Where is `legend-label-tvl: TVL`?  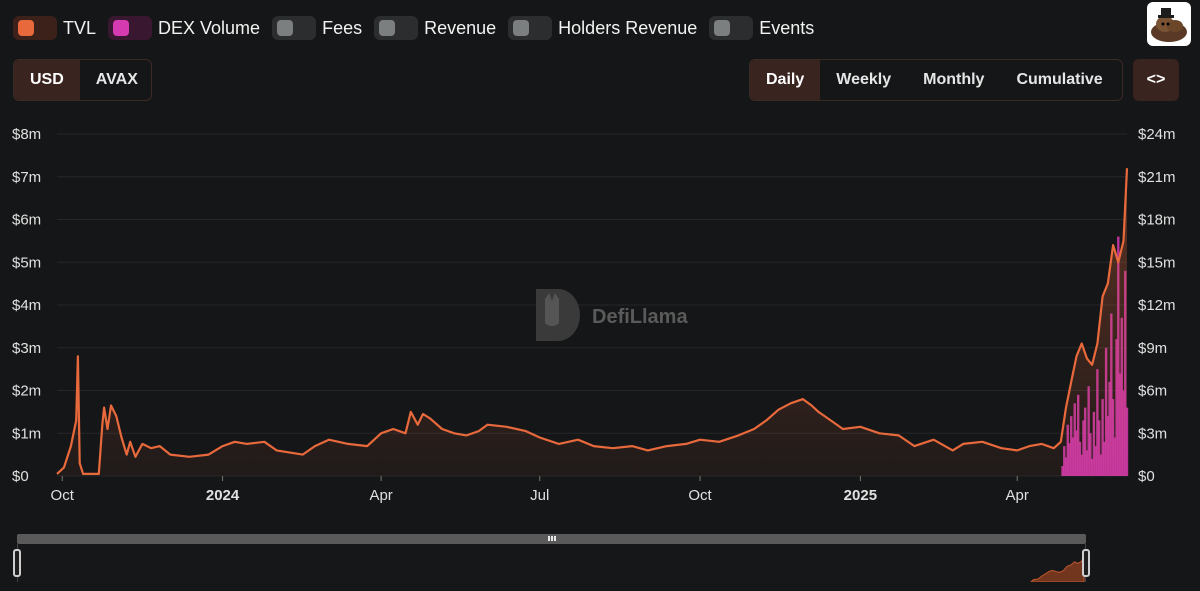 legend-label-tvl: TVL is located at coordinates (80, 27).